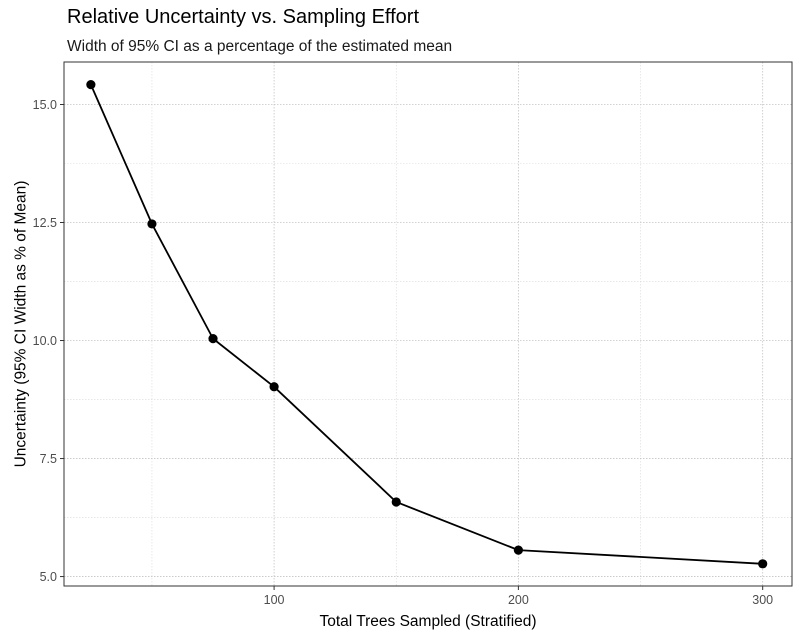  I want to click on y-axis-ticks: 5.0 7.5 10.0 12.5 15.0, so click(48, 341).